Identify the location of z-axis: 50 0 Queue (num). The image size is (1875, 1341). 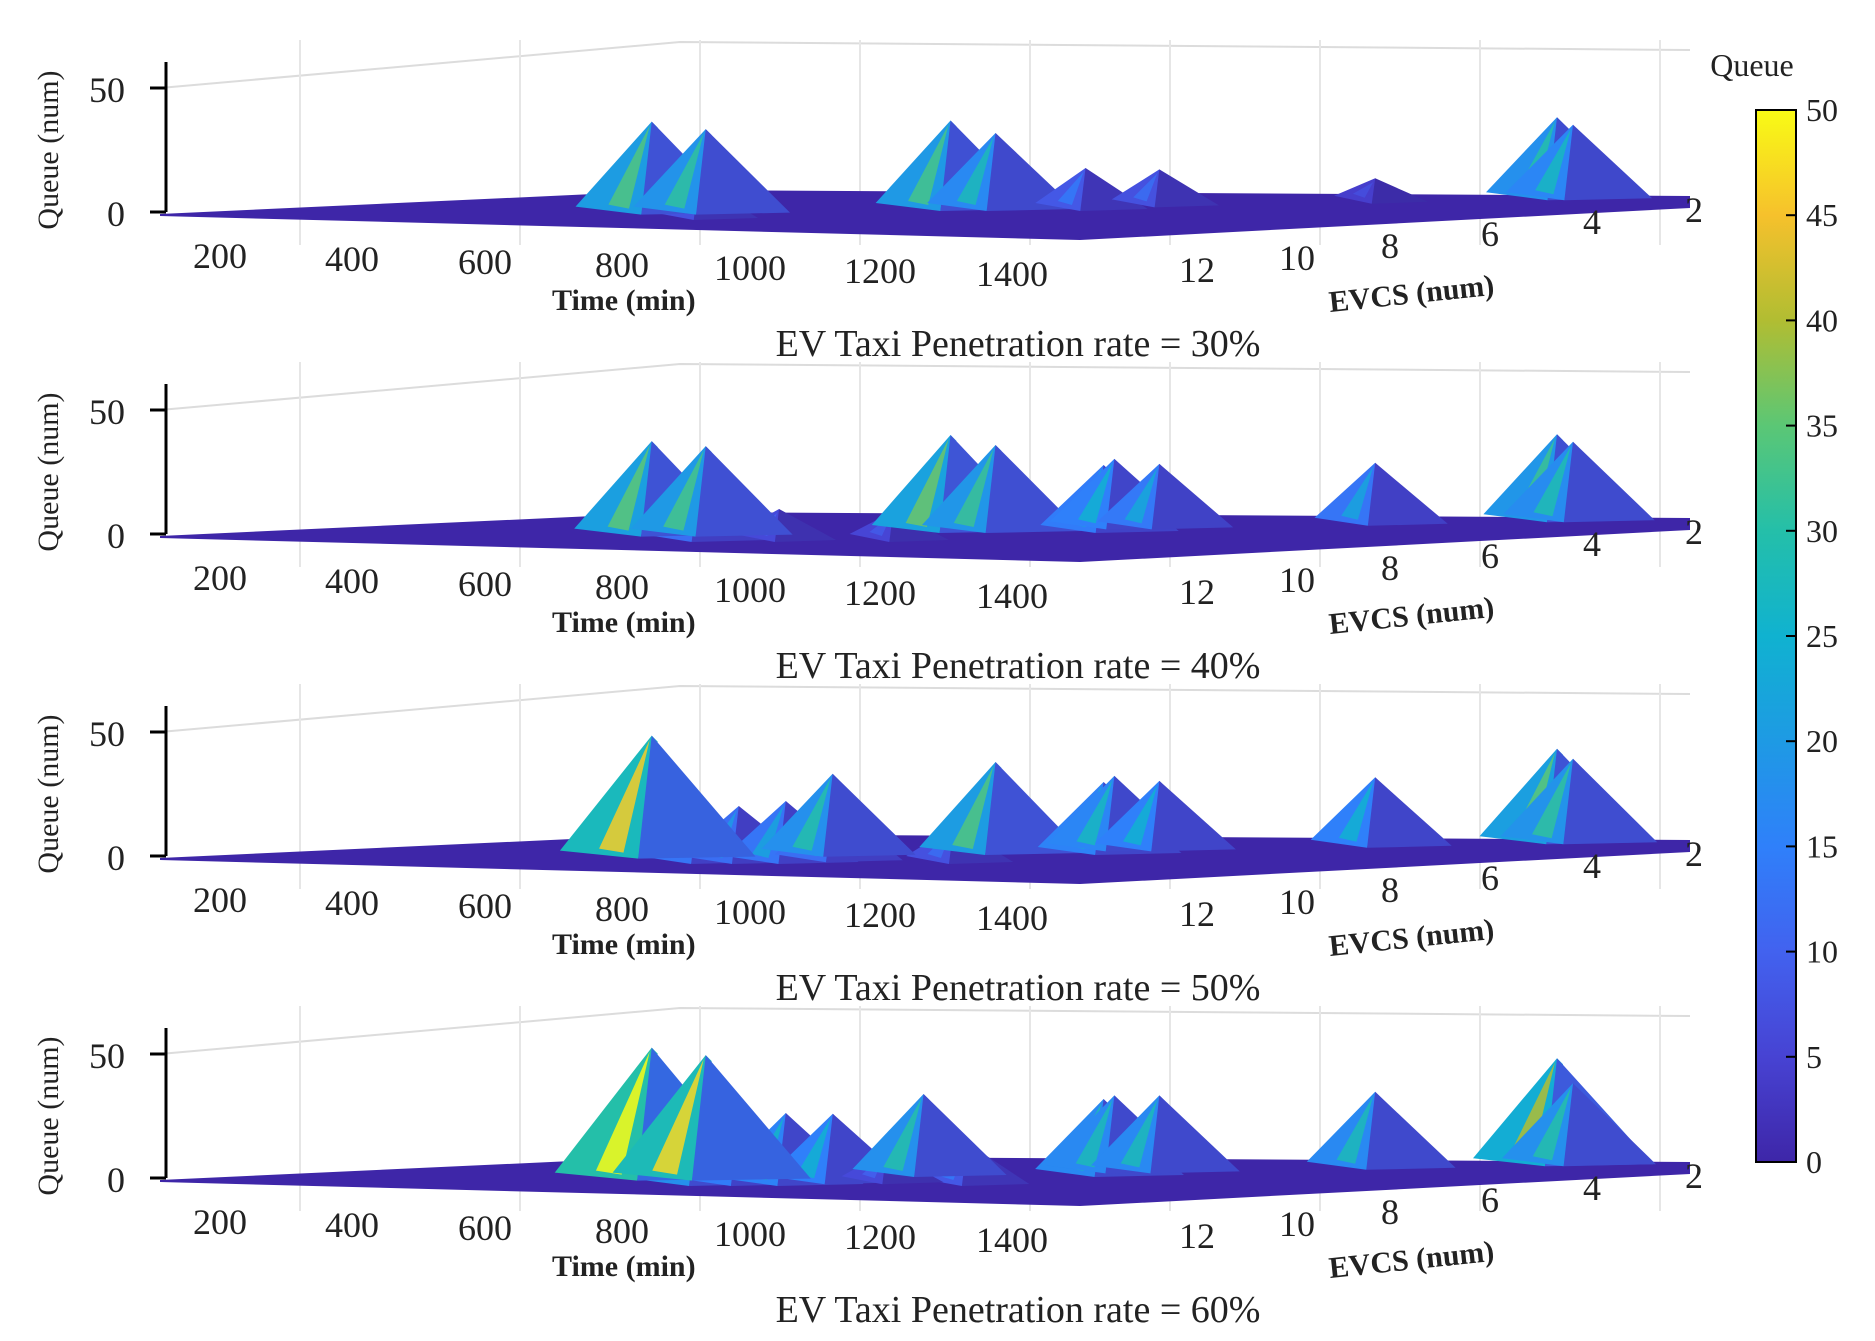
(100, 1114).